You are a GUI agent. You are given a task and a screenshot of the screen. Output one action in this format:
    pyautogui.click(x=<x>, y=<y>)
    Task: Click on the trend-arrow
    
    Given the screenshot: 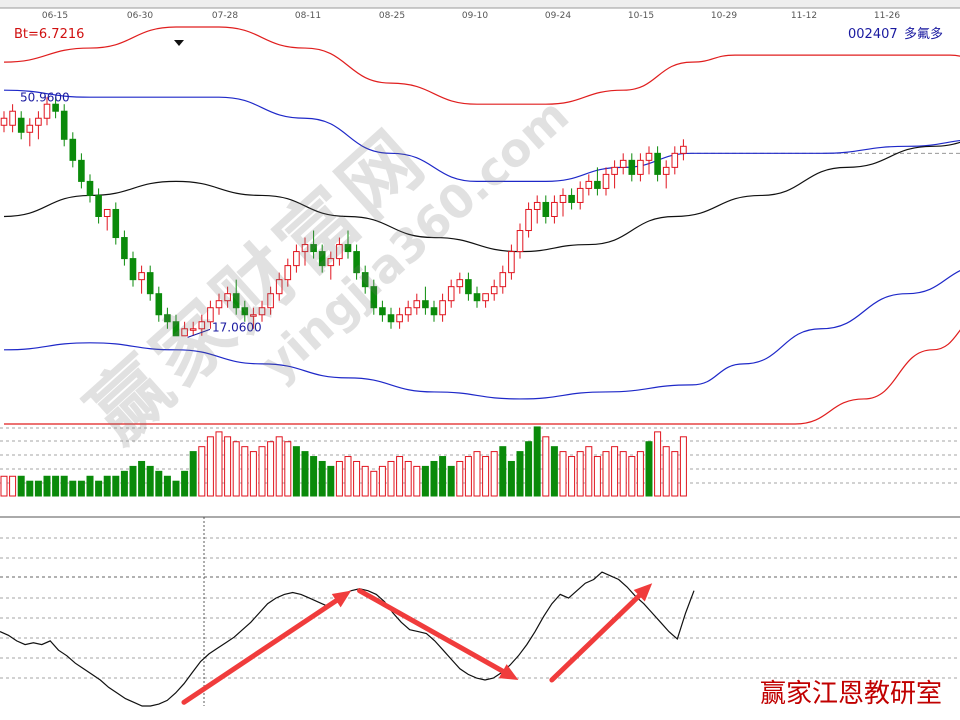 What is the action you would take?
    pyautogui.click(x=601, y=633)
    